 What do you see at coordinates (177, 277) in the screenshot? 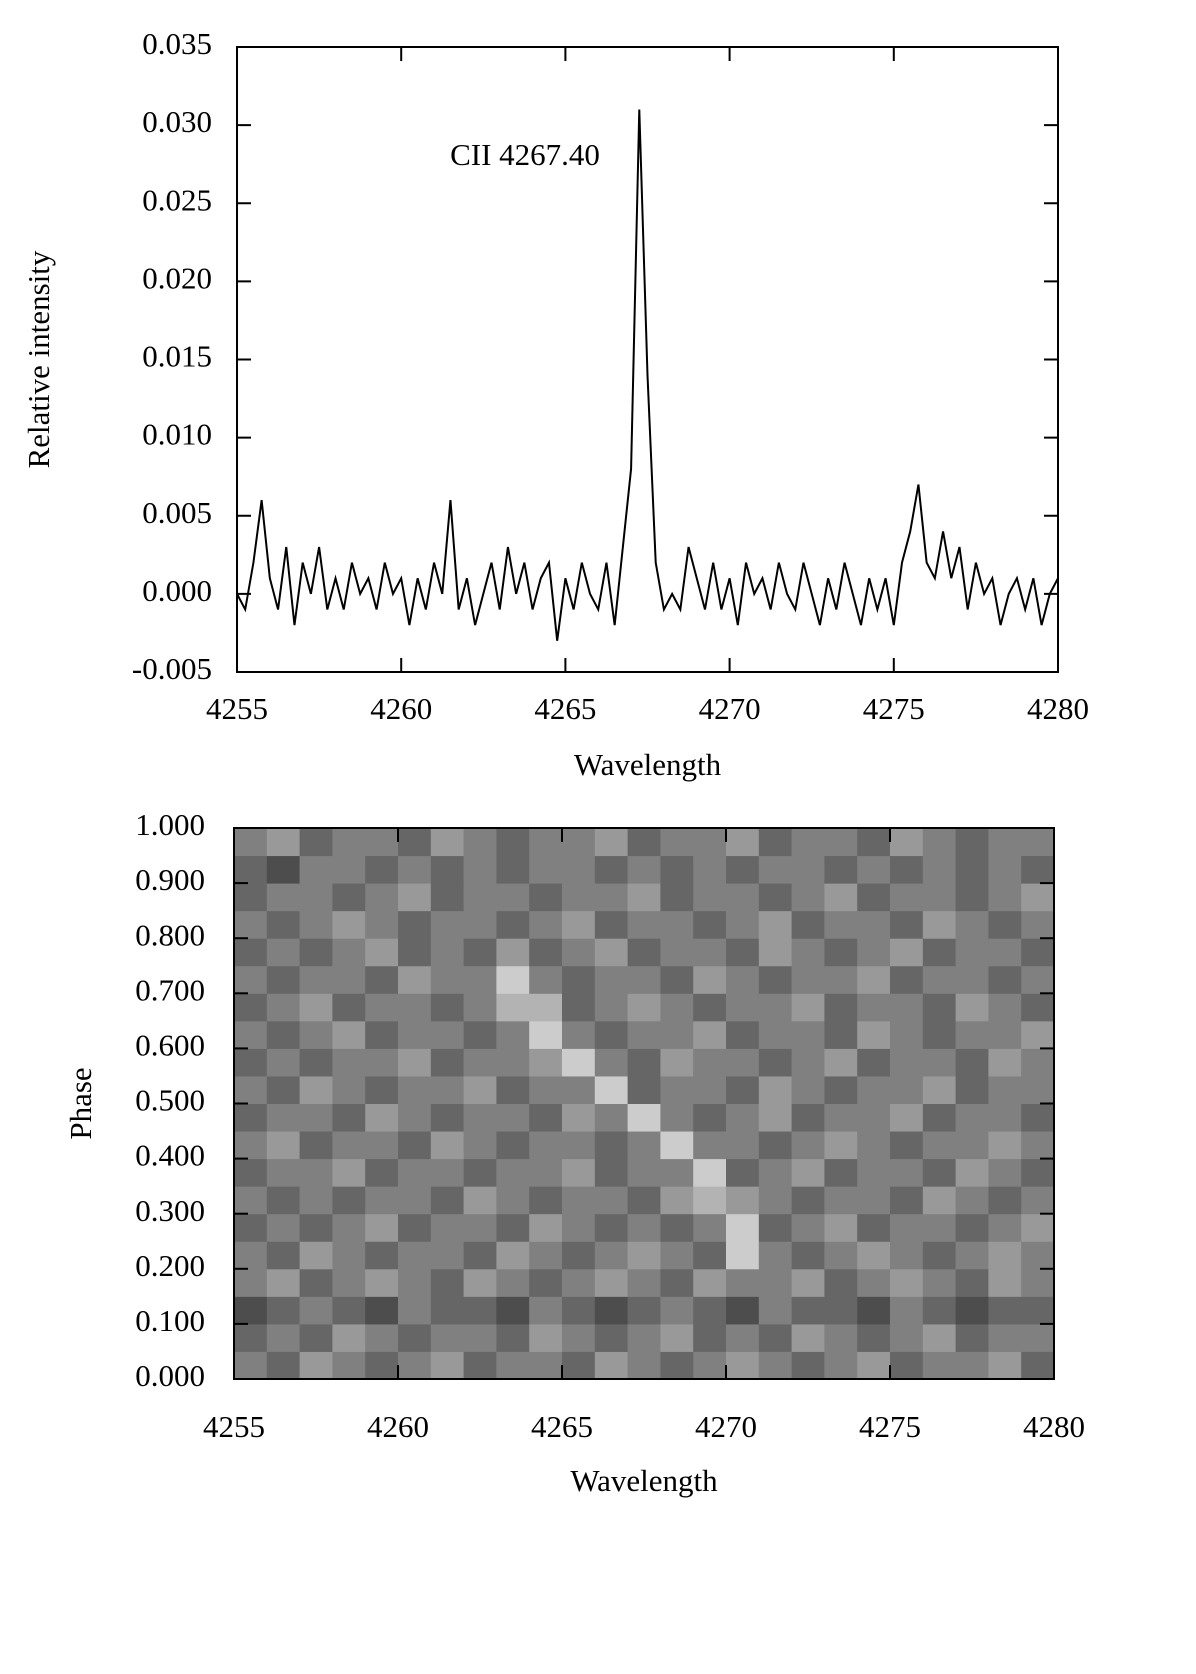
I see `y-tick-label: 0.020` at bounding box center [177, 277].